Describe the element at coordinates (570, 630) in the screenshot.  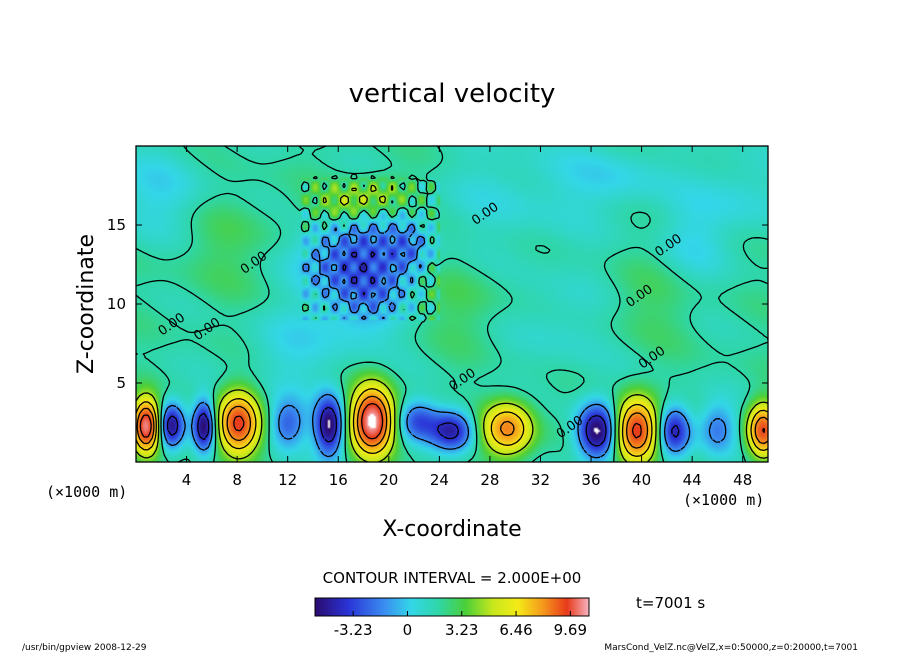
I see `colorbar-tick-label: 9.69` at that location.